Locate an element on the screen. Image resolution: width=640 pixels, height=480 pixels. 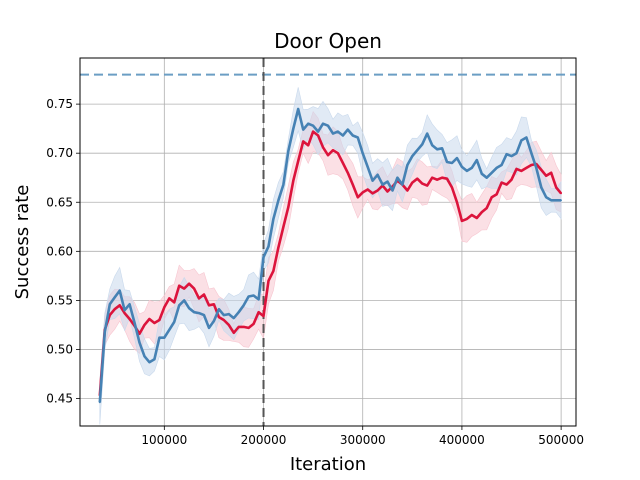
x-axis-title: Iteration is located at coordinates (328, 464).